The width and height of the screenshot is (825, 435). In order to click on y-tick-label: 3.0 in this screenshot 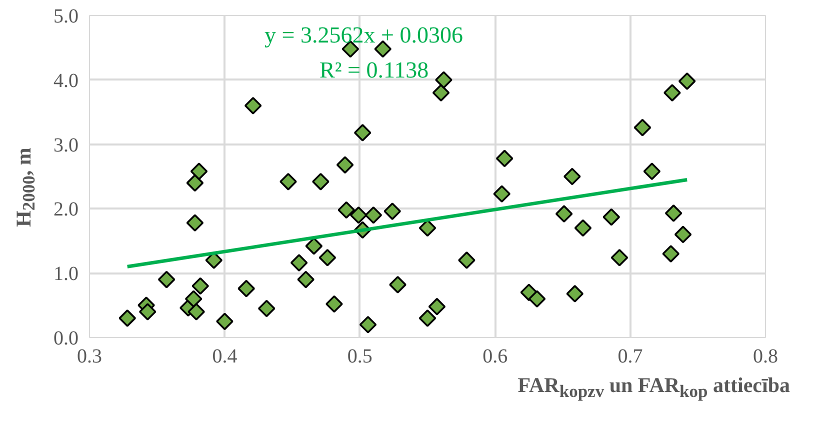, I will do `click(66, 145)`.